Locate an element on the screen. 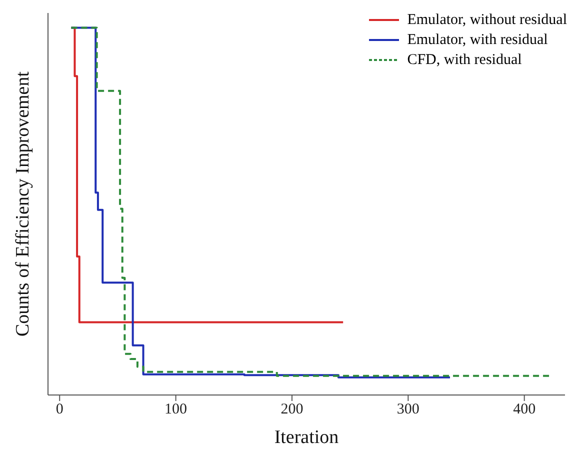  legend-label: Emulator, with residual is located at coordinates (477, 40).